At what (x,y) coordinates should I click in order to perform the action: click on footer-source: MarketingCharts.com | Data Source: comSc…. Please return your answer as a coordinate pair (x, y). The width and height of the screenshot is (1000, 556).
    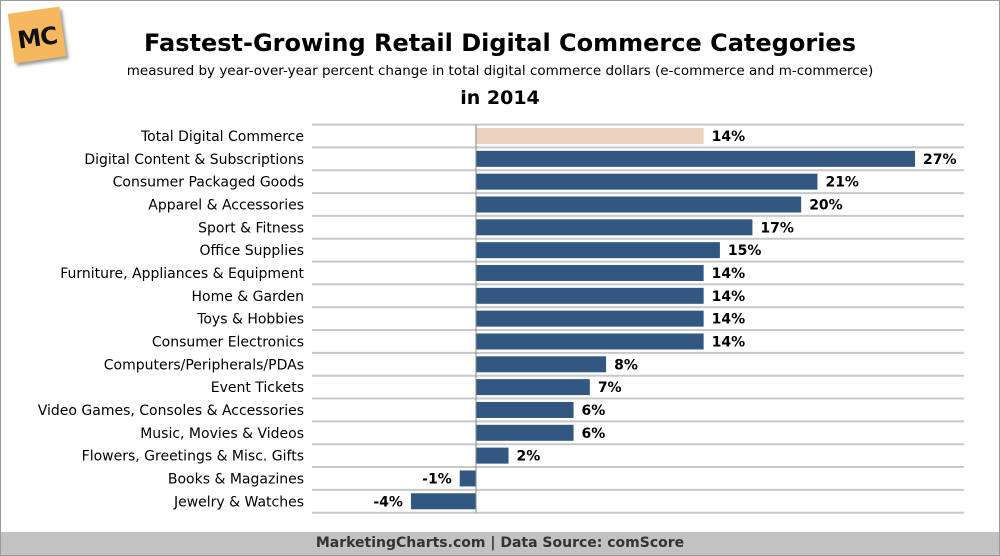
    Looking at the image, I should click on (500, 543).